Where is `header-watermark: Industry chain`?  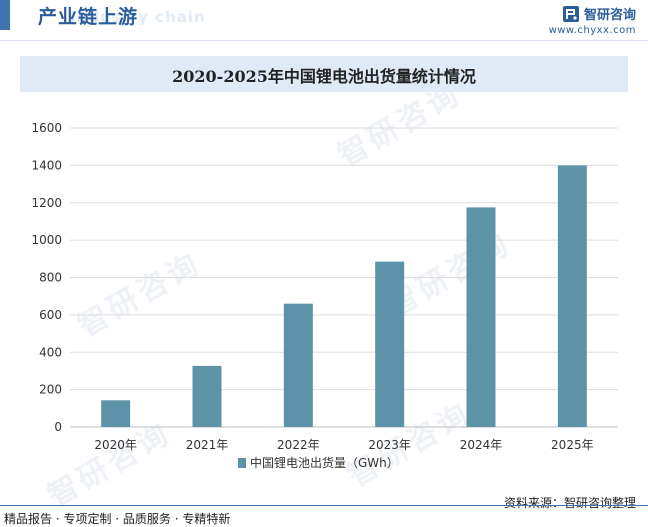 header-watermark: Industry chain is located at coordinates (138, 17).